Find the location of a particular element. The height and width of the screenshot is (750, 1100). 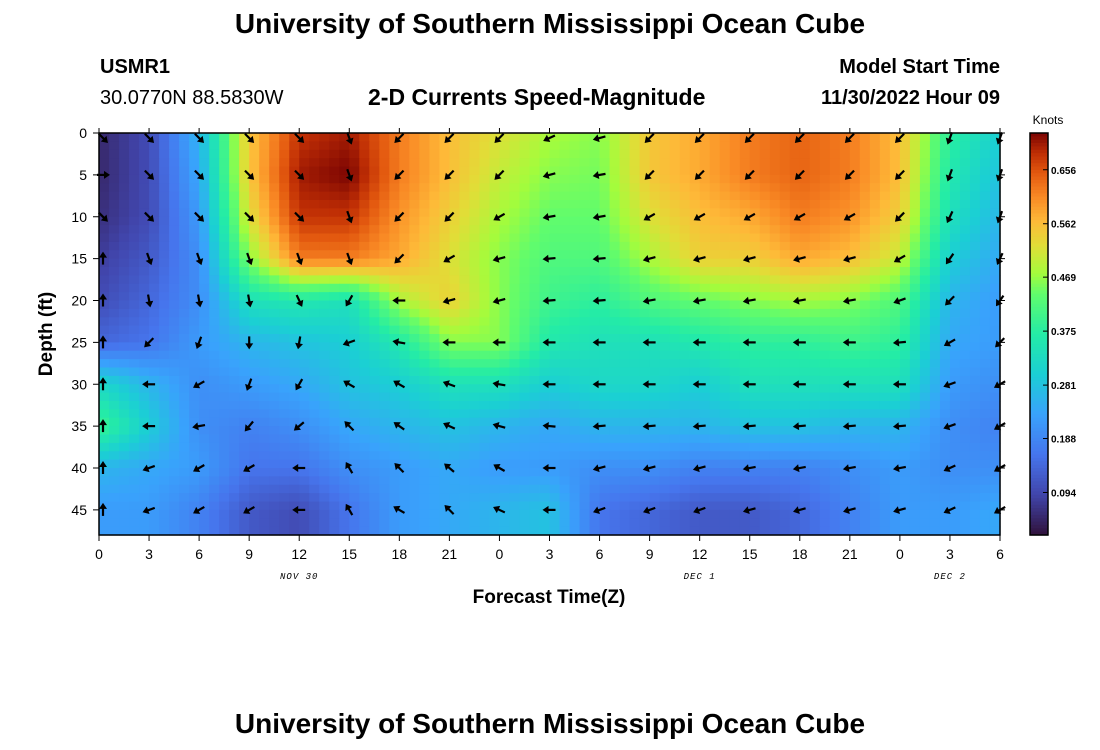

x-tick-label: 3 is located at coordinates (149, 554).